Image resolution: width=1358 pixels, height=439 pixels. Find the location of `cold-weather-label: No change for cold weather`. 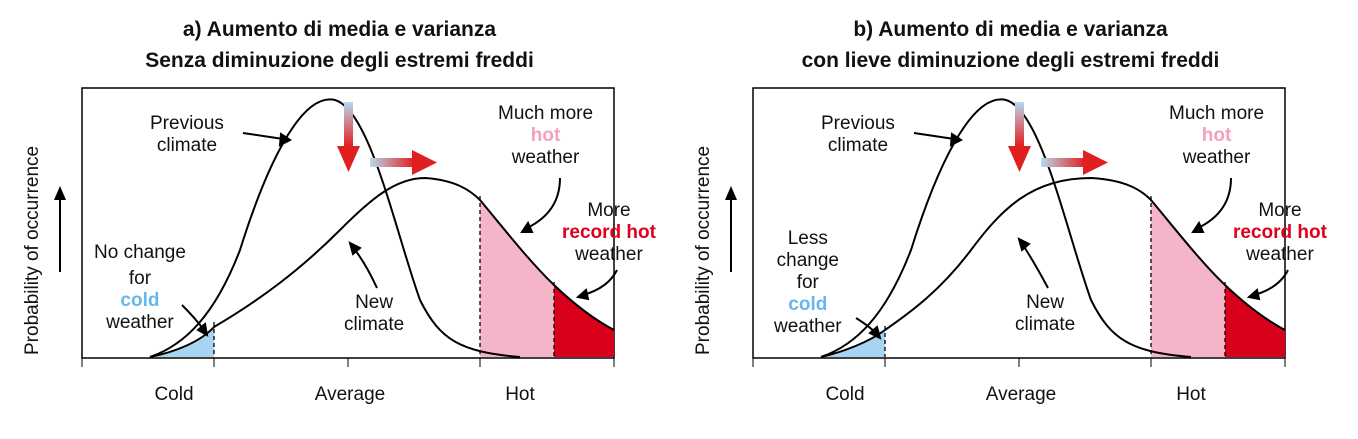

cold-weather-label: No change for cold weather is located at coordinates (140, 287).